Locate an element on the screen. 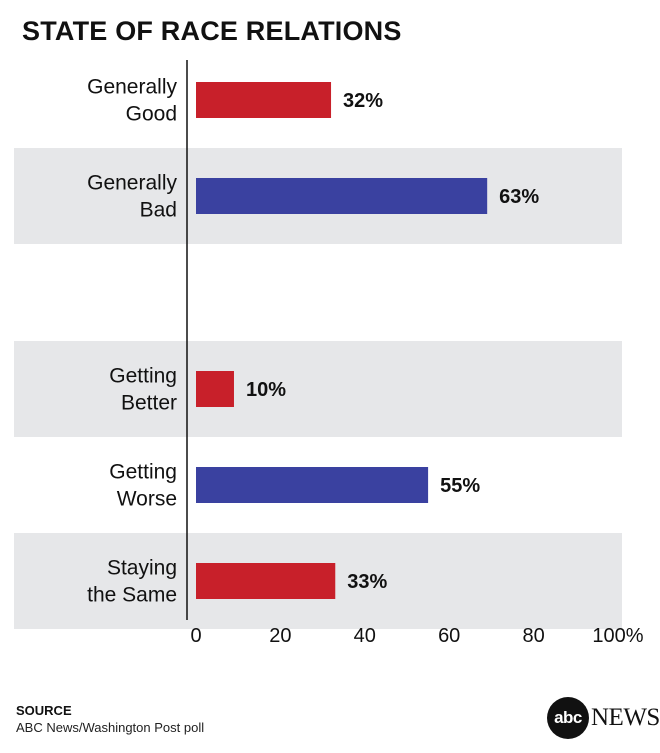 The width and height of the screenshot is (660, 753). abc-news-logo: abc NEWS is located at coordinates (603, 718).